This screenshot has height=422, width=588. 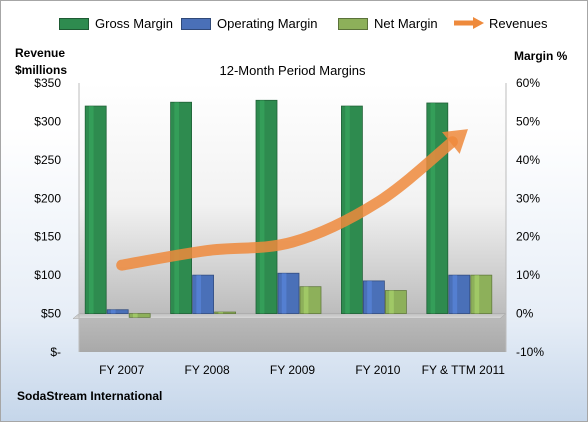 What do you see at coordinates (293, 70) in the screenshot?
I see `chart-title: 12-Month Period Margins` at bounding box center [293, 70].